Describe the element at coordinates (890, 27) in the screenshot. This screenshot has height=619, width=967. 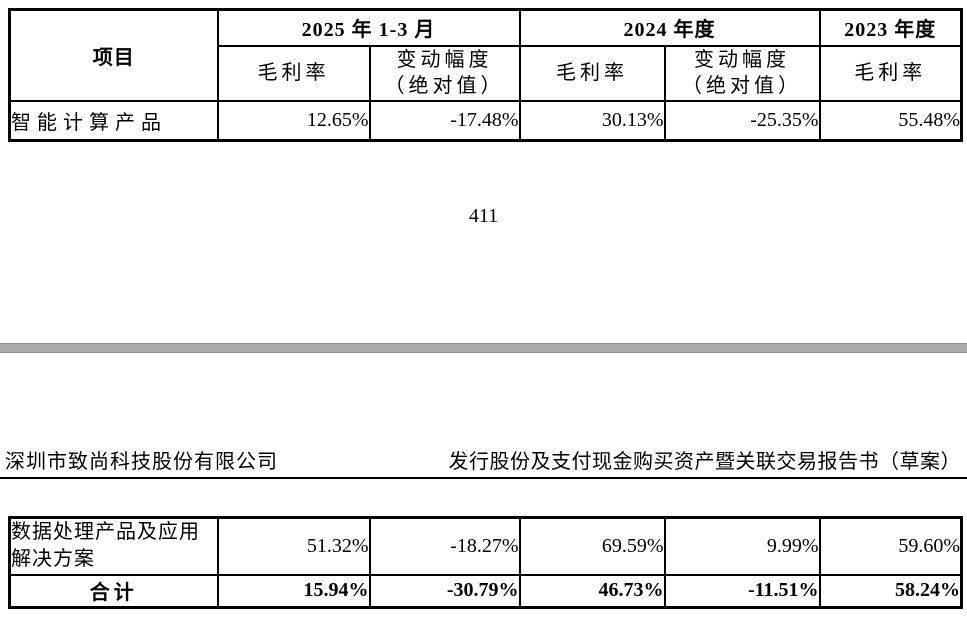
I see `header-cell-2023: 2023 年度` at that location.